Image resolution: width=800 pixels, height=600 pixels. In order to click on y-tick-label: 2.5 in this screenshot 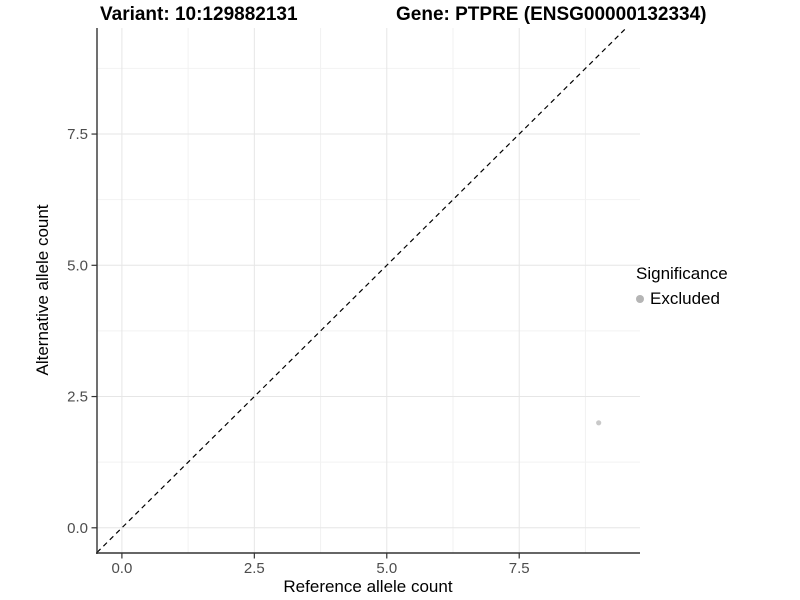, I will do `click(77, 397)`.